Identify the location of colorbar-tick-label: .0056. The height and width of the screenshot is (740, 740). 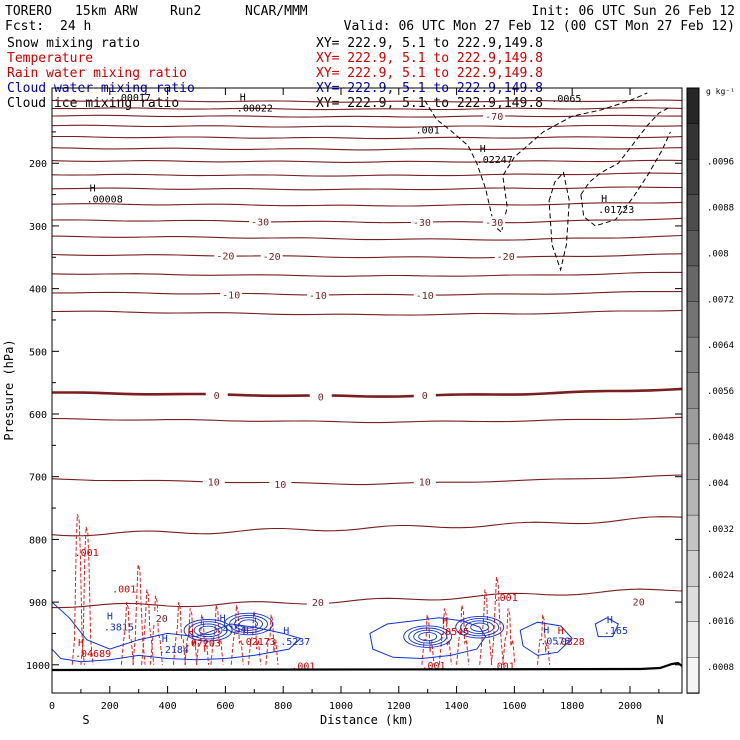
(720, 392).